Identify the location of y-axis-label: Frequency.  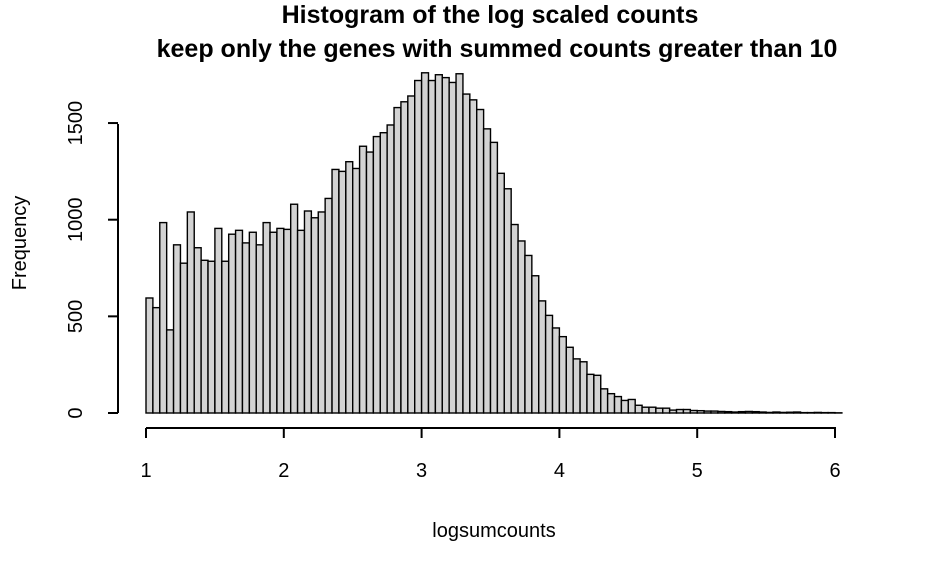
(20, 243).